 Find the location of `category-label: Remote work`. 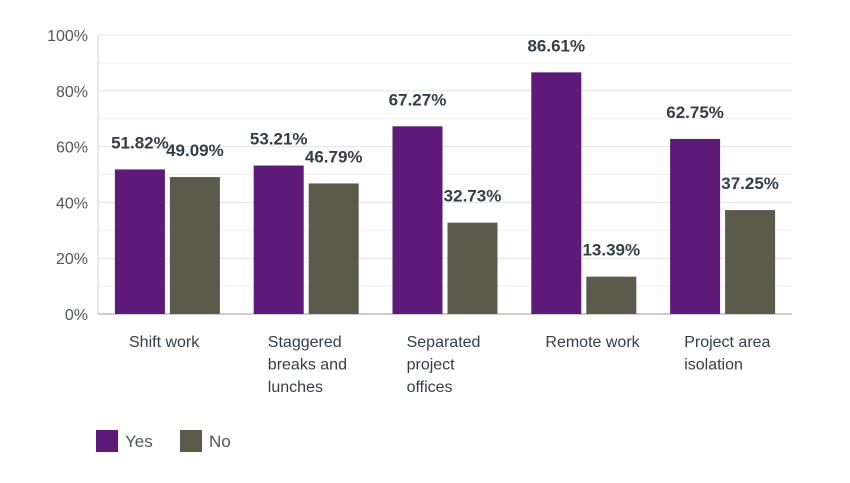

category-label: Remote work is located at coordinates (592, 342).